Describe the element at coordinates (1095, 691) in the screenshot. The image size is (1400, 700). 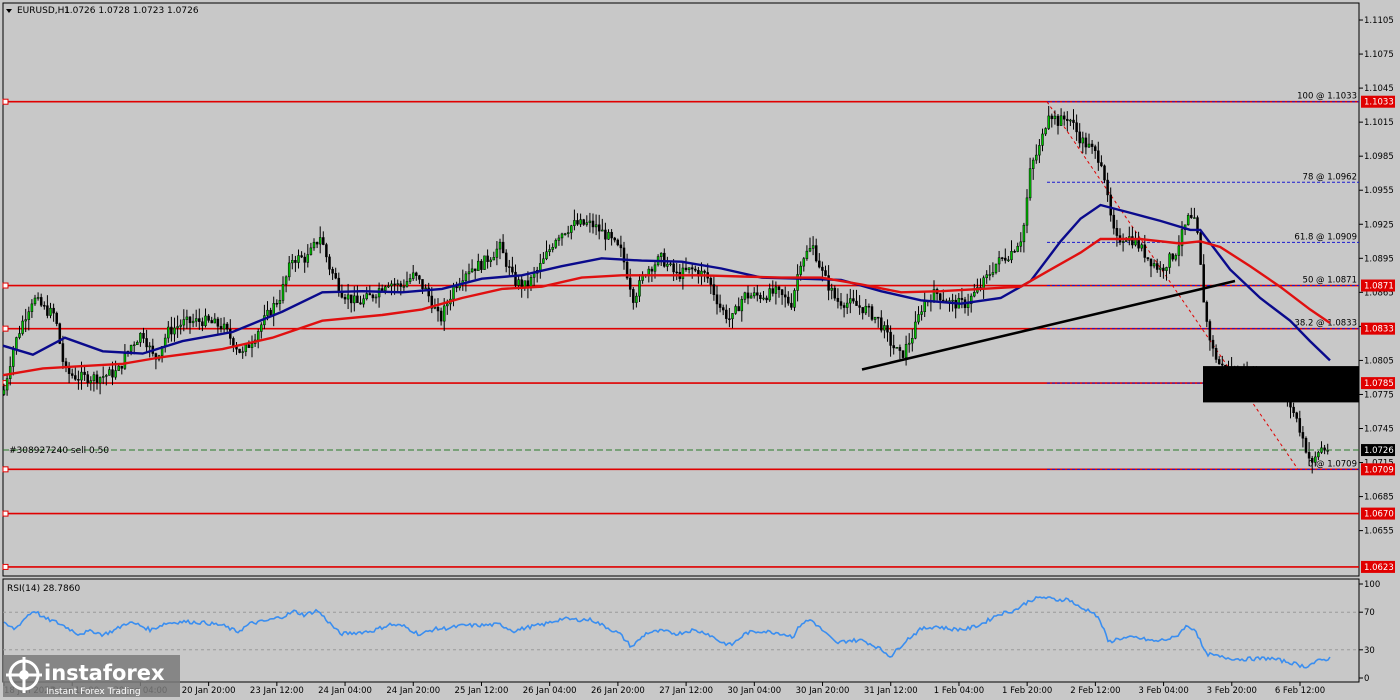
I see `time-tick-label: 2 Feb 12:00` at that location.